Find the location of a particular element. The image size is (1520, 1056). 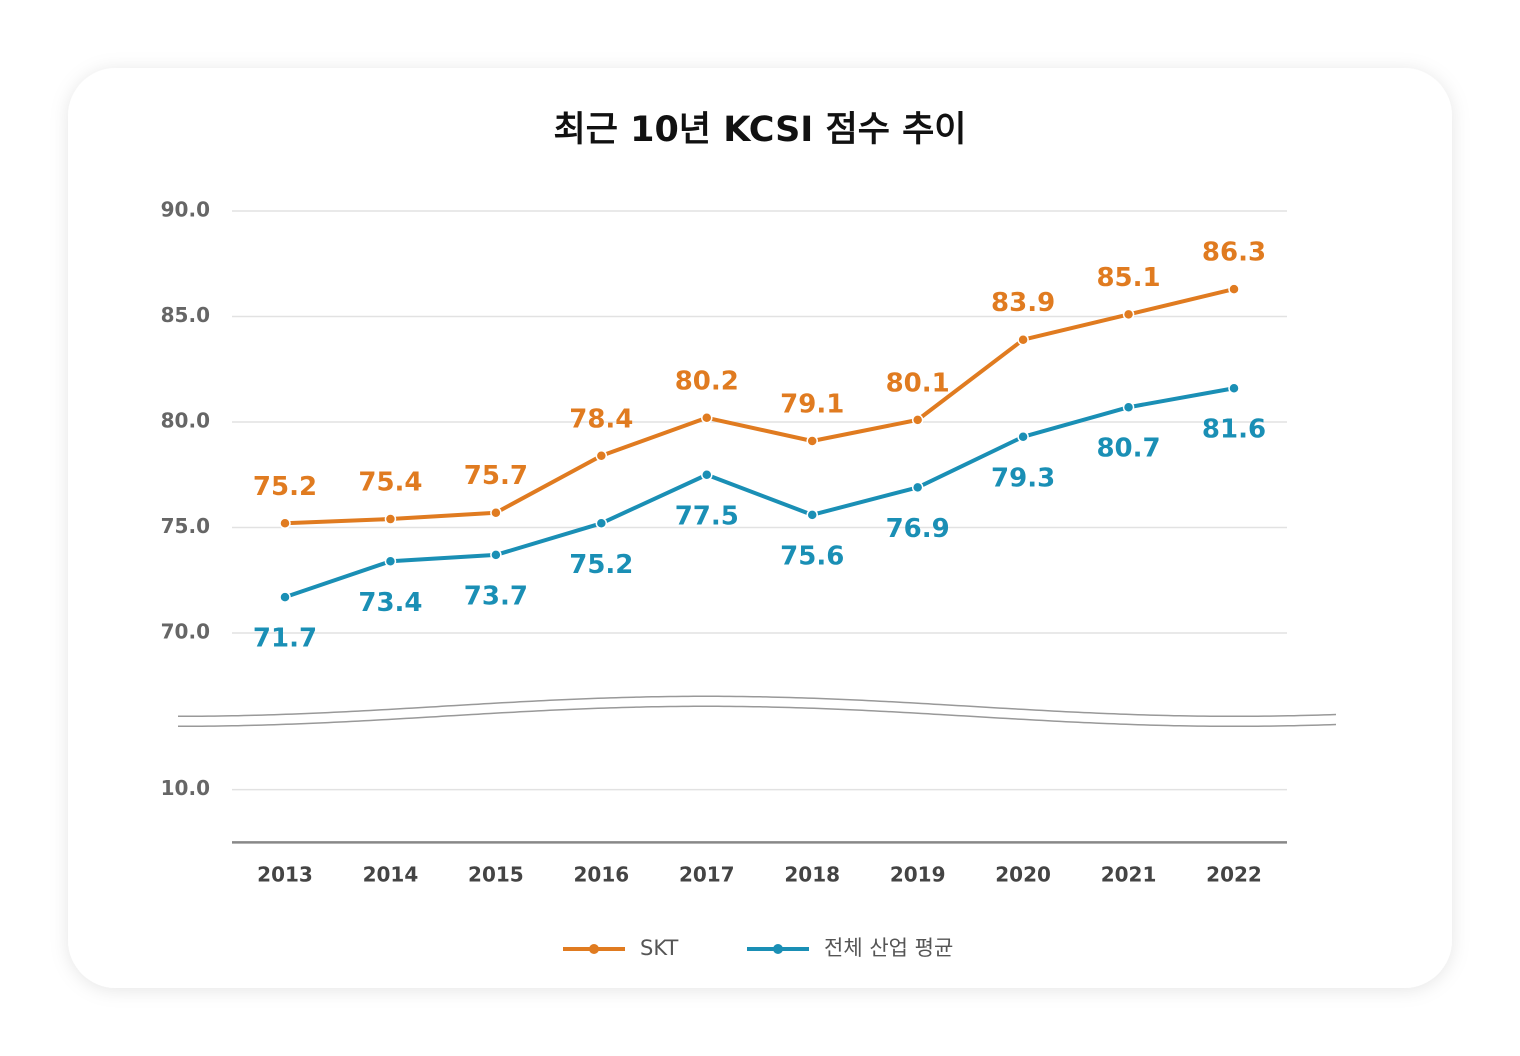

axis-break-fill is located at coordinates (759, 716).